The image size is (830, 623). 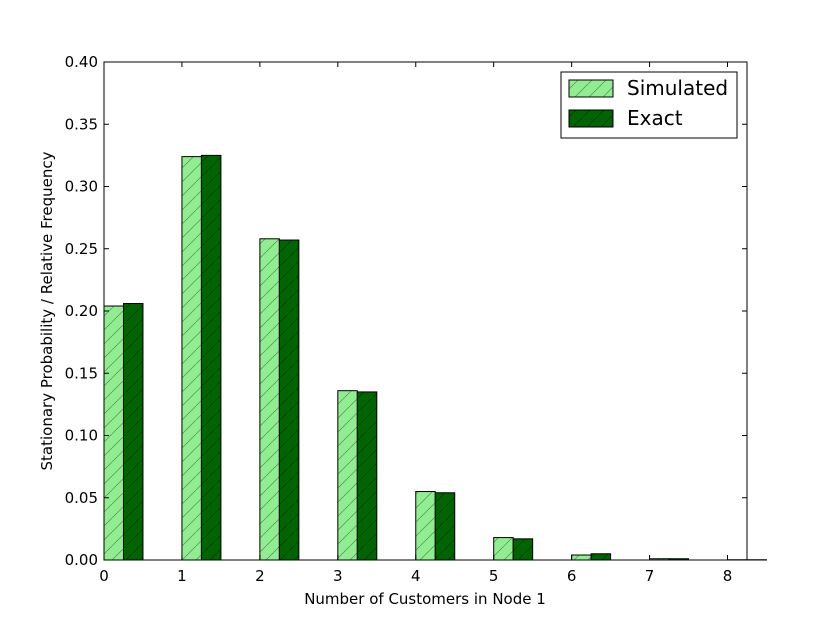 I want to click on x-tick-label: 6, so click(x=572, y=576).